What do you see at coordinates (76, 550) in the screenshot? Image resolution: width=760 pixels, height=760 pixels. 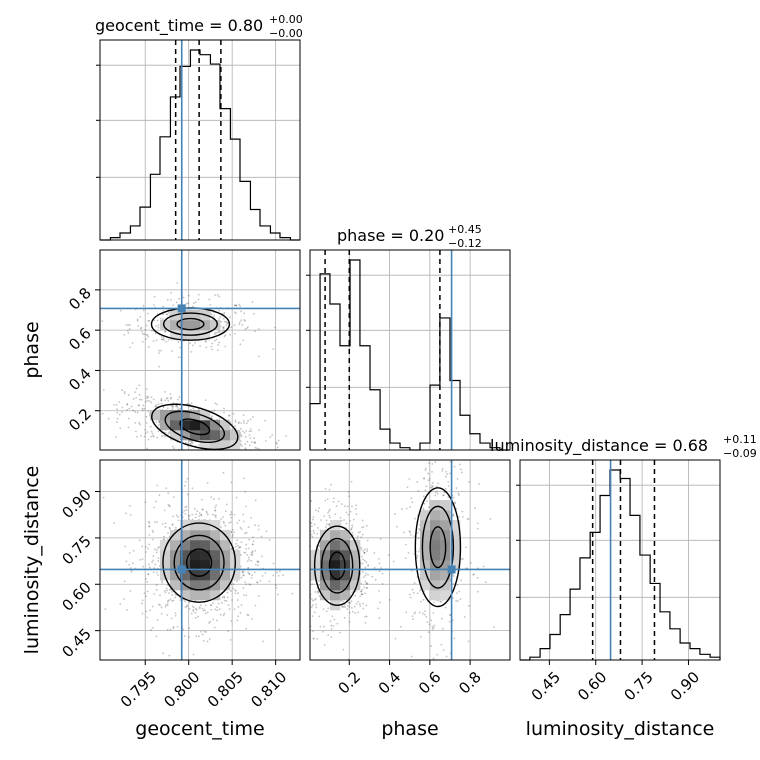 I see `ytick-label-luminosity_distance-2: 0.75` at bounding box center [76, 550].